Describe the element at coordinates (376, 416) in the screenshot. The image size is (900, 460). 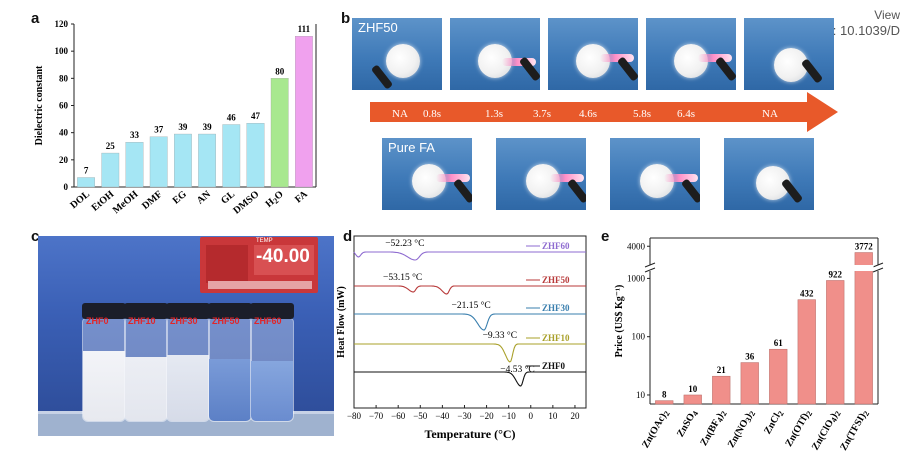
I see `x-tick-label: −70` at that location.